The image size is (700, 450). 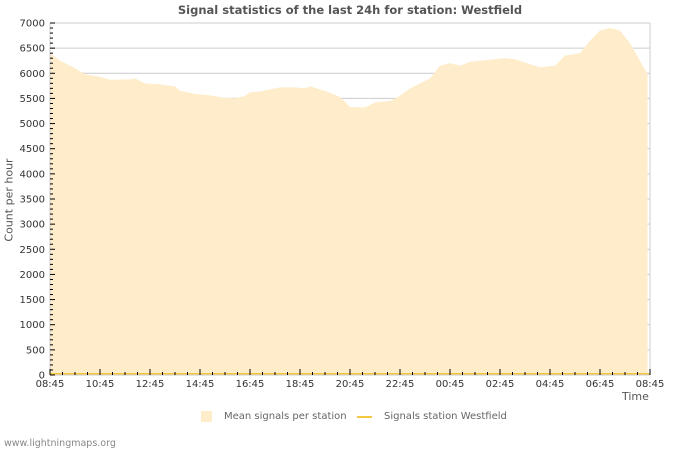 I want to click on svg-text: 10:45, so click(x=100, y=384).